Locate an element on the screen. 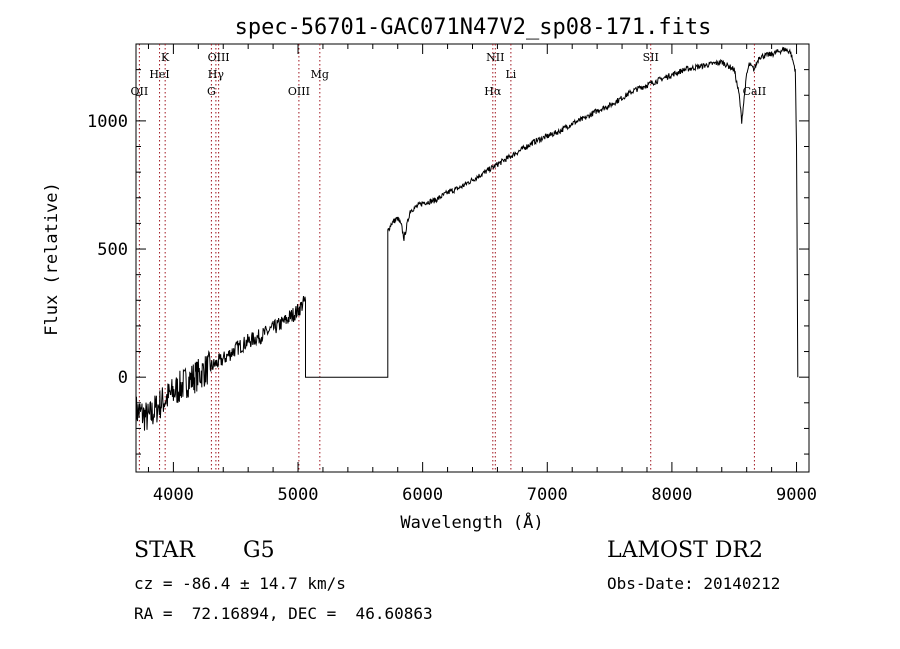 Image resolution: width=900 pixels, height=649 pixels. y-tick-label: 1000 is located at coordinates (107, 122).